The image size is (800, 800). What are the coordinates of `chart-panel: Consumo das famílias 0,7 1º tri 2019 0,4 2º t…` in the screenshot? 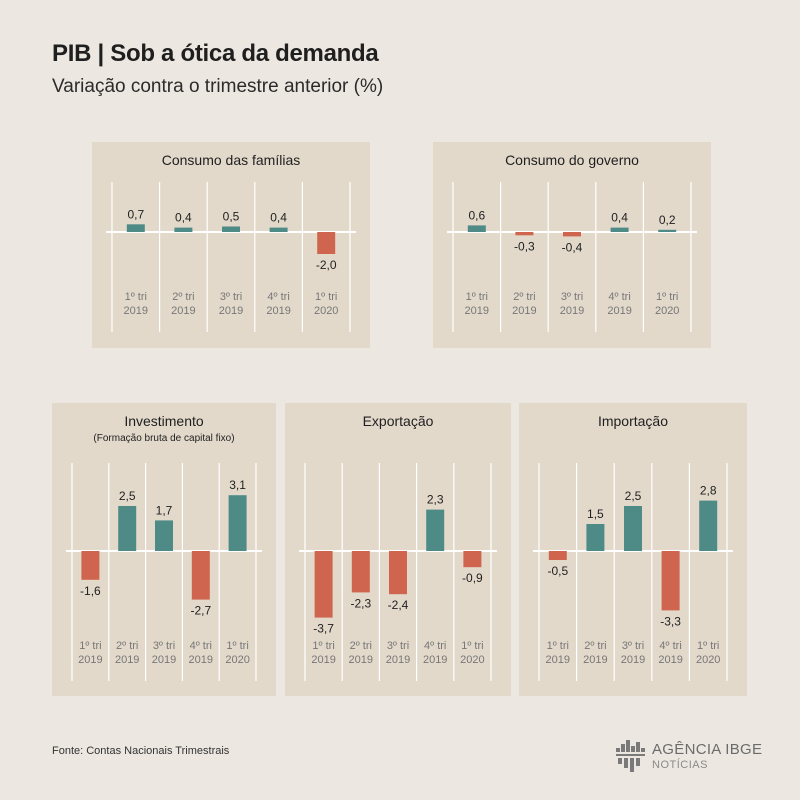 It's located at (231, 245).